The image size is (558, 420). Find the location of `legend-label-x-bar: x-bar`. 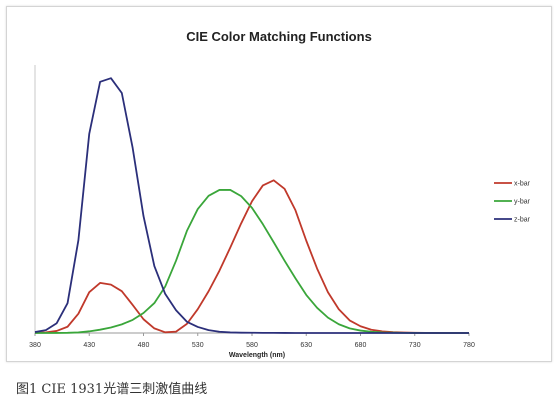

legend-label-x-bar: x-bar is located at coordinates (522, 184).